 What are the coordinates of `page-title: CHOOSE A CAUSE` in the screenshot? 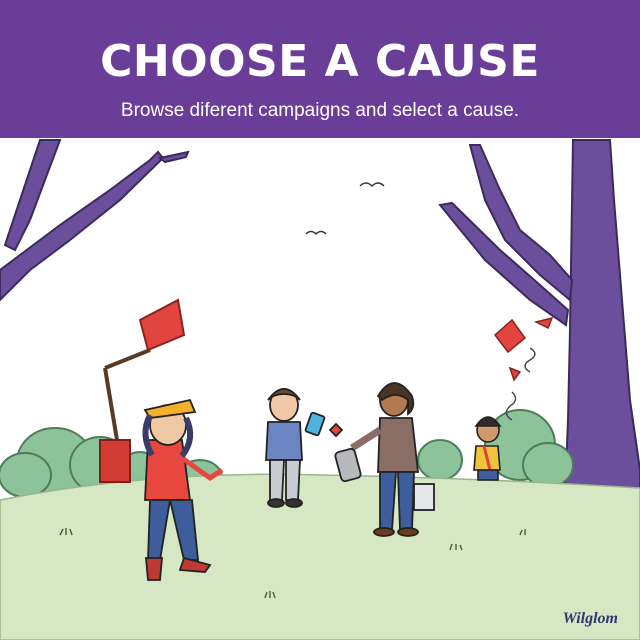 It's located at (320, 61).